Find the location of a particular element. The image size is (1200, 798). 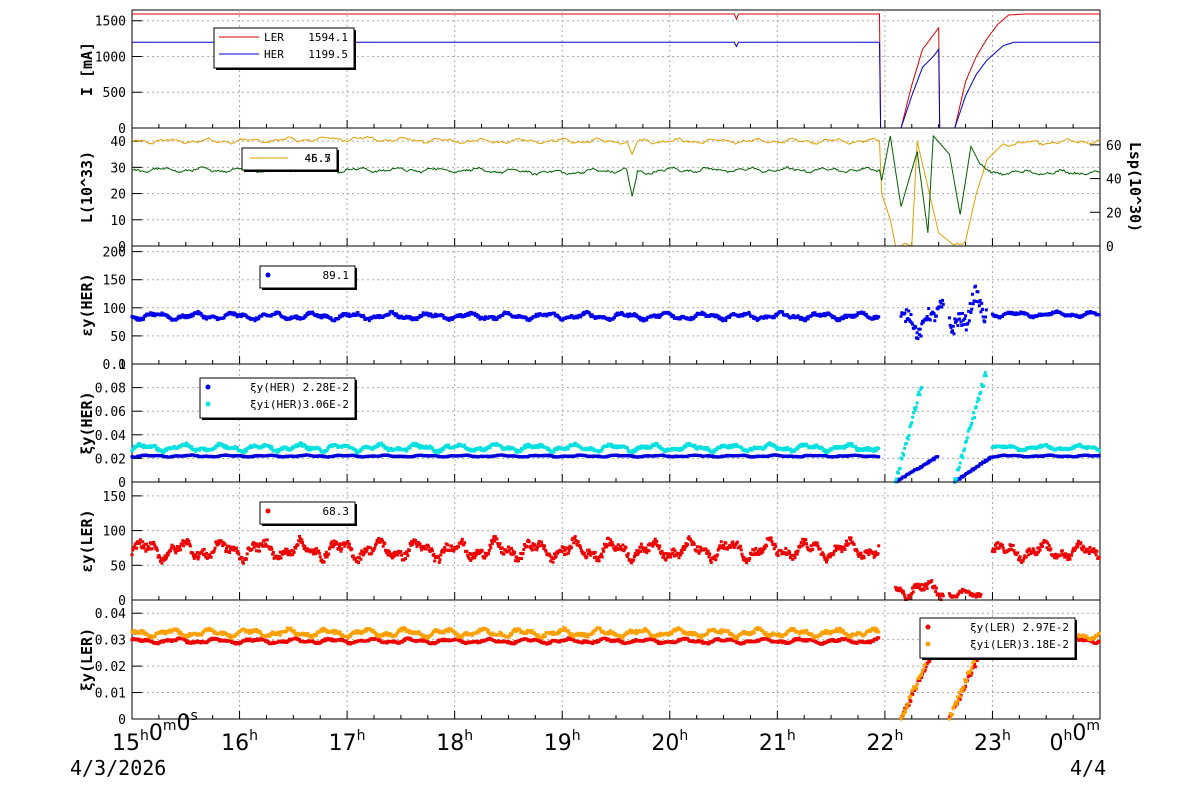

legend-value: 2.28E-2 is located at coordinates (326, 387).